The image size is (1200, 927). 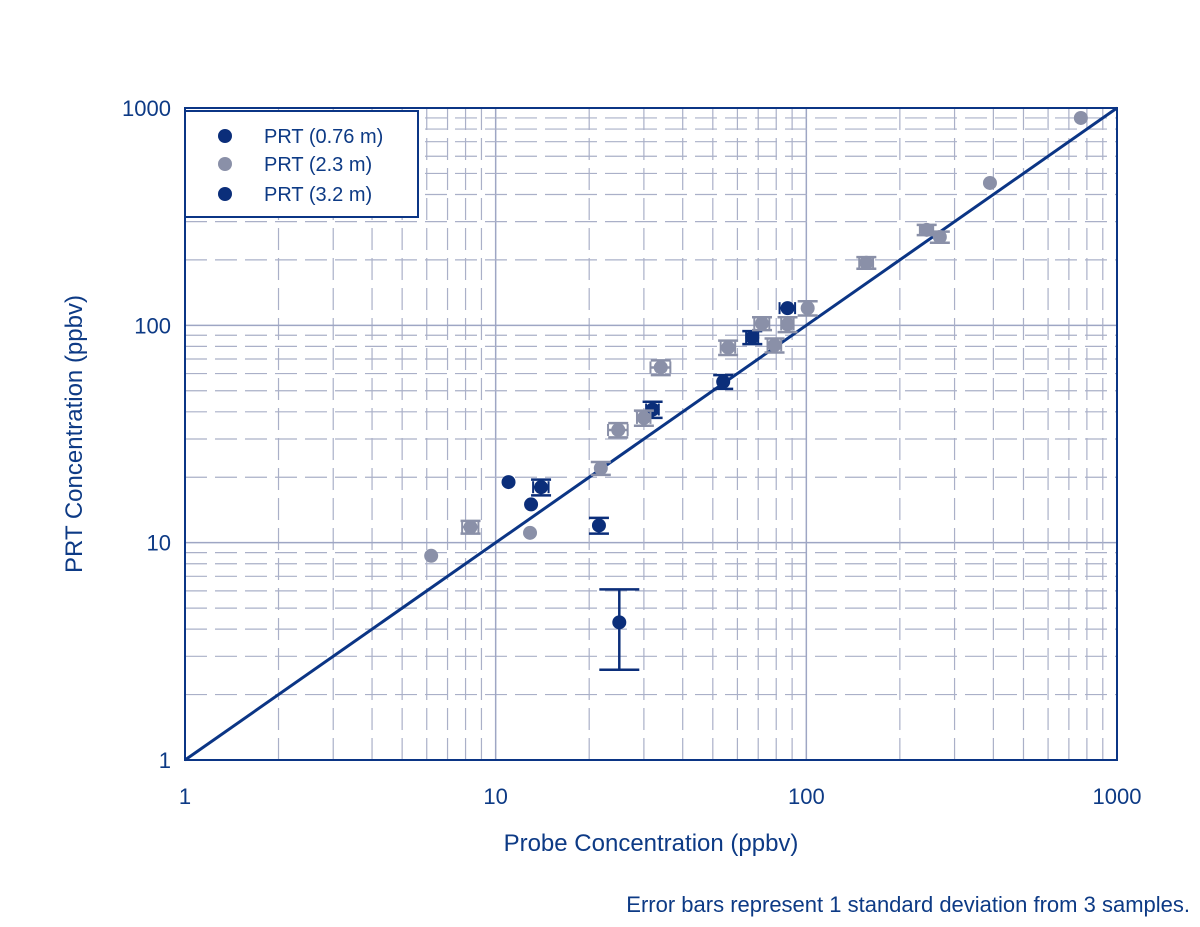 What do you see at coordinates (318, 195) in the screenshot?
I see `legend-label: PRT (3.2 m)` at bounding box center [318, 195].